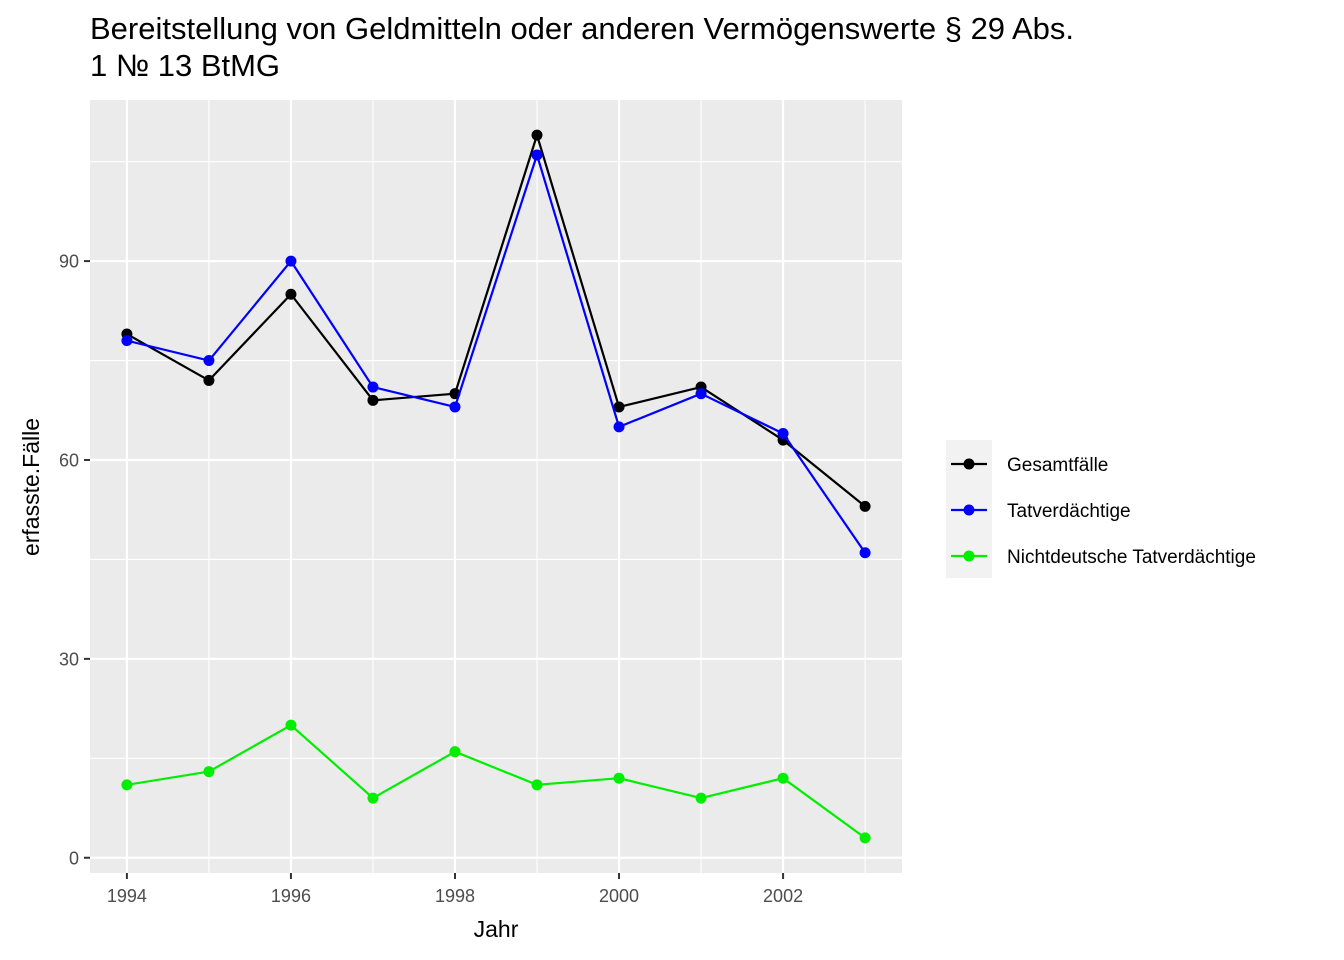  What do you see at coordinates (69, 262) in the screenshot?
I see `y-tick-label: 90` at bounding box center [69, 262].